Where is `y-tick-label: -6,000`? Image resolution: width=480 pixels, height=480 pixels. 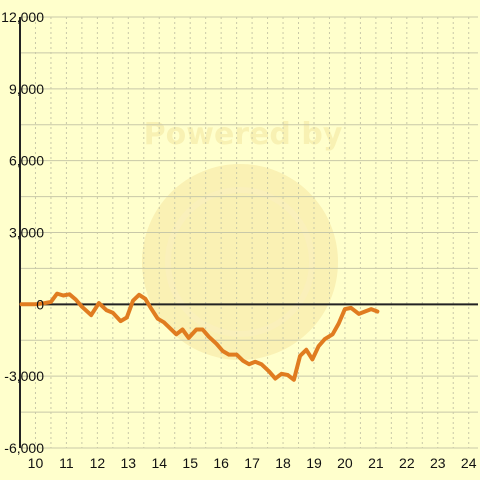 y-tick-label: -6,000 is located at coordinates (24, 448).